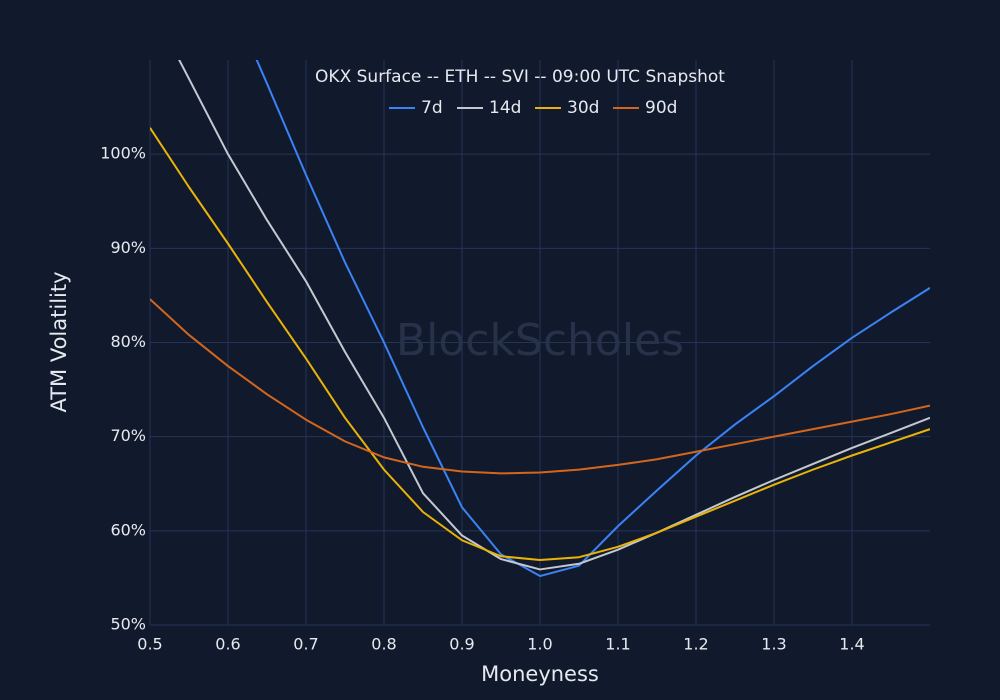 This screenshot has width=1000, height=700. What do you see at coordinates (149, 644) in the screenshot?
I see `x-tick-label: 0.5` at bounding box center [149, 644].